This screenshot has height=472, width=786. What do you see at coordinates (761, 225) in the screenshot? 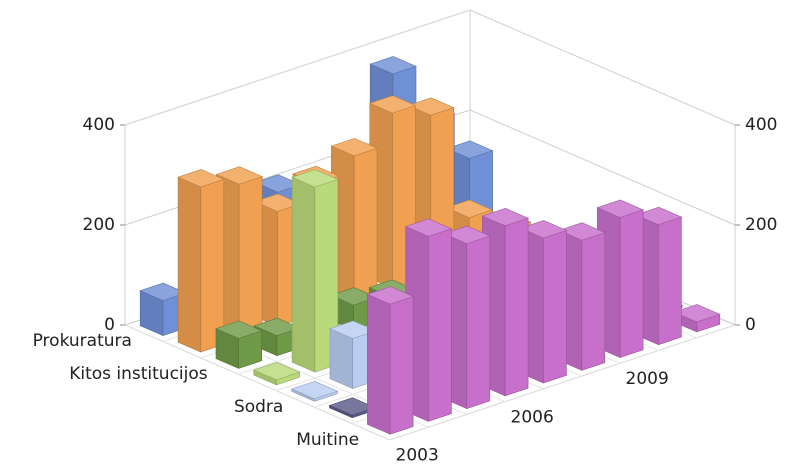
I see `y2-tick-label: 200` at bounding box center [761, 225].